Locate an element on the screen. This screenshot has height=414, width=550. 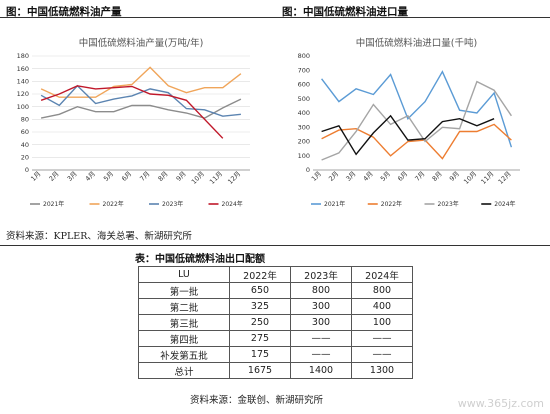
table-cell: 总计 is located at coordinates (184, 370).